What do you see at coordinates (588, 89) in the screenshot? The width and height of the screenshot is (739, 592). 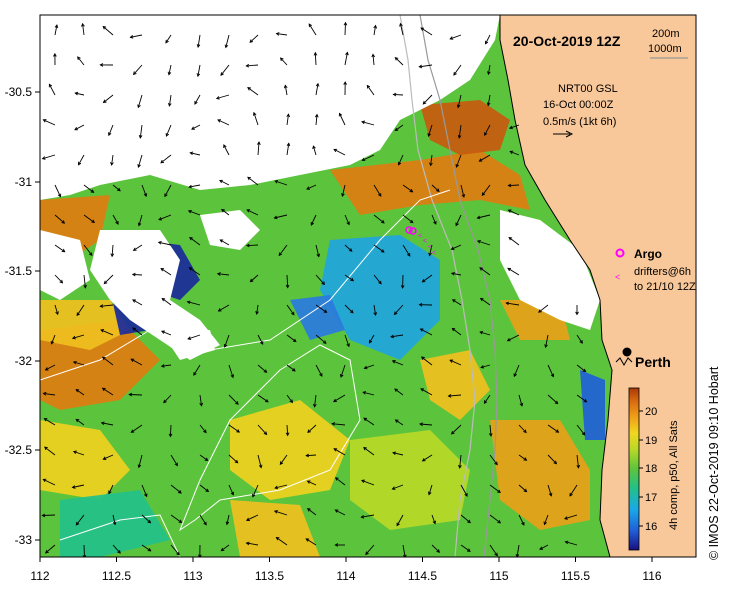 I see `current-source-label: NRT00 GSL` at bounding box center [588, 89].